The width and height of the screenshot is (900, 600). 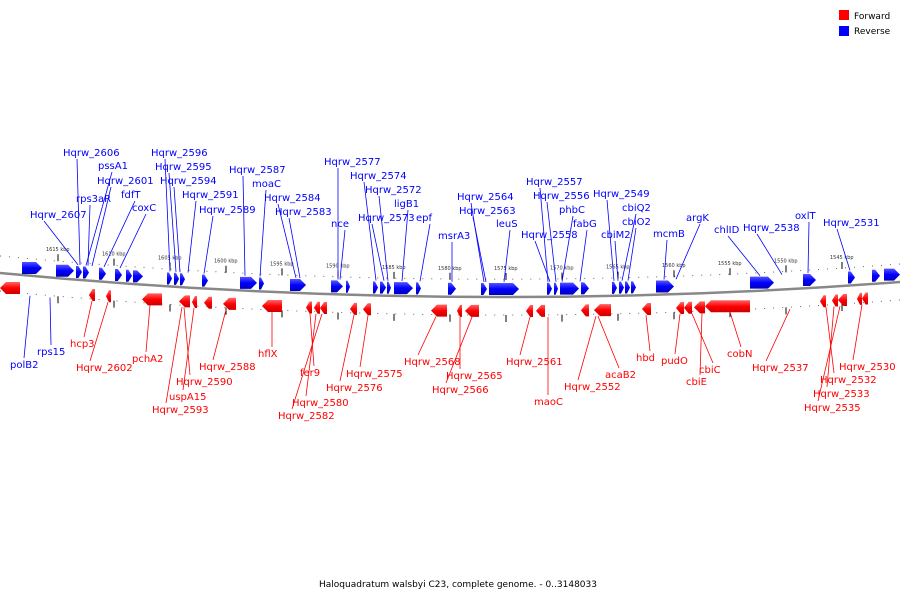 I want to click on gene-label: Hqrw_2557, so click(x=554, y=182).